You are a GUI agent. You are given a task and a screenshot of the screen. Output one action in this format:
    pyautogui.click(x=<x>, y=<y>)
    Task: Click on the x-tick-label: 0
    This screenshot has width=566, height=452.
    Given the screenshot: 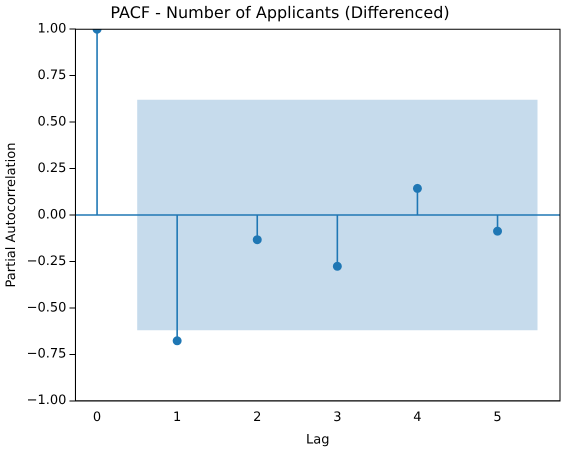 What is the action you would take?
    pyautogui.click(x=97, y=417)
    